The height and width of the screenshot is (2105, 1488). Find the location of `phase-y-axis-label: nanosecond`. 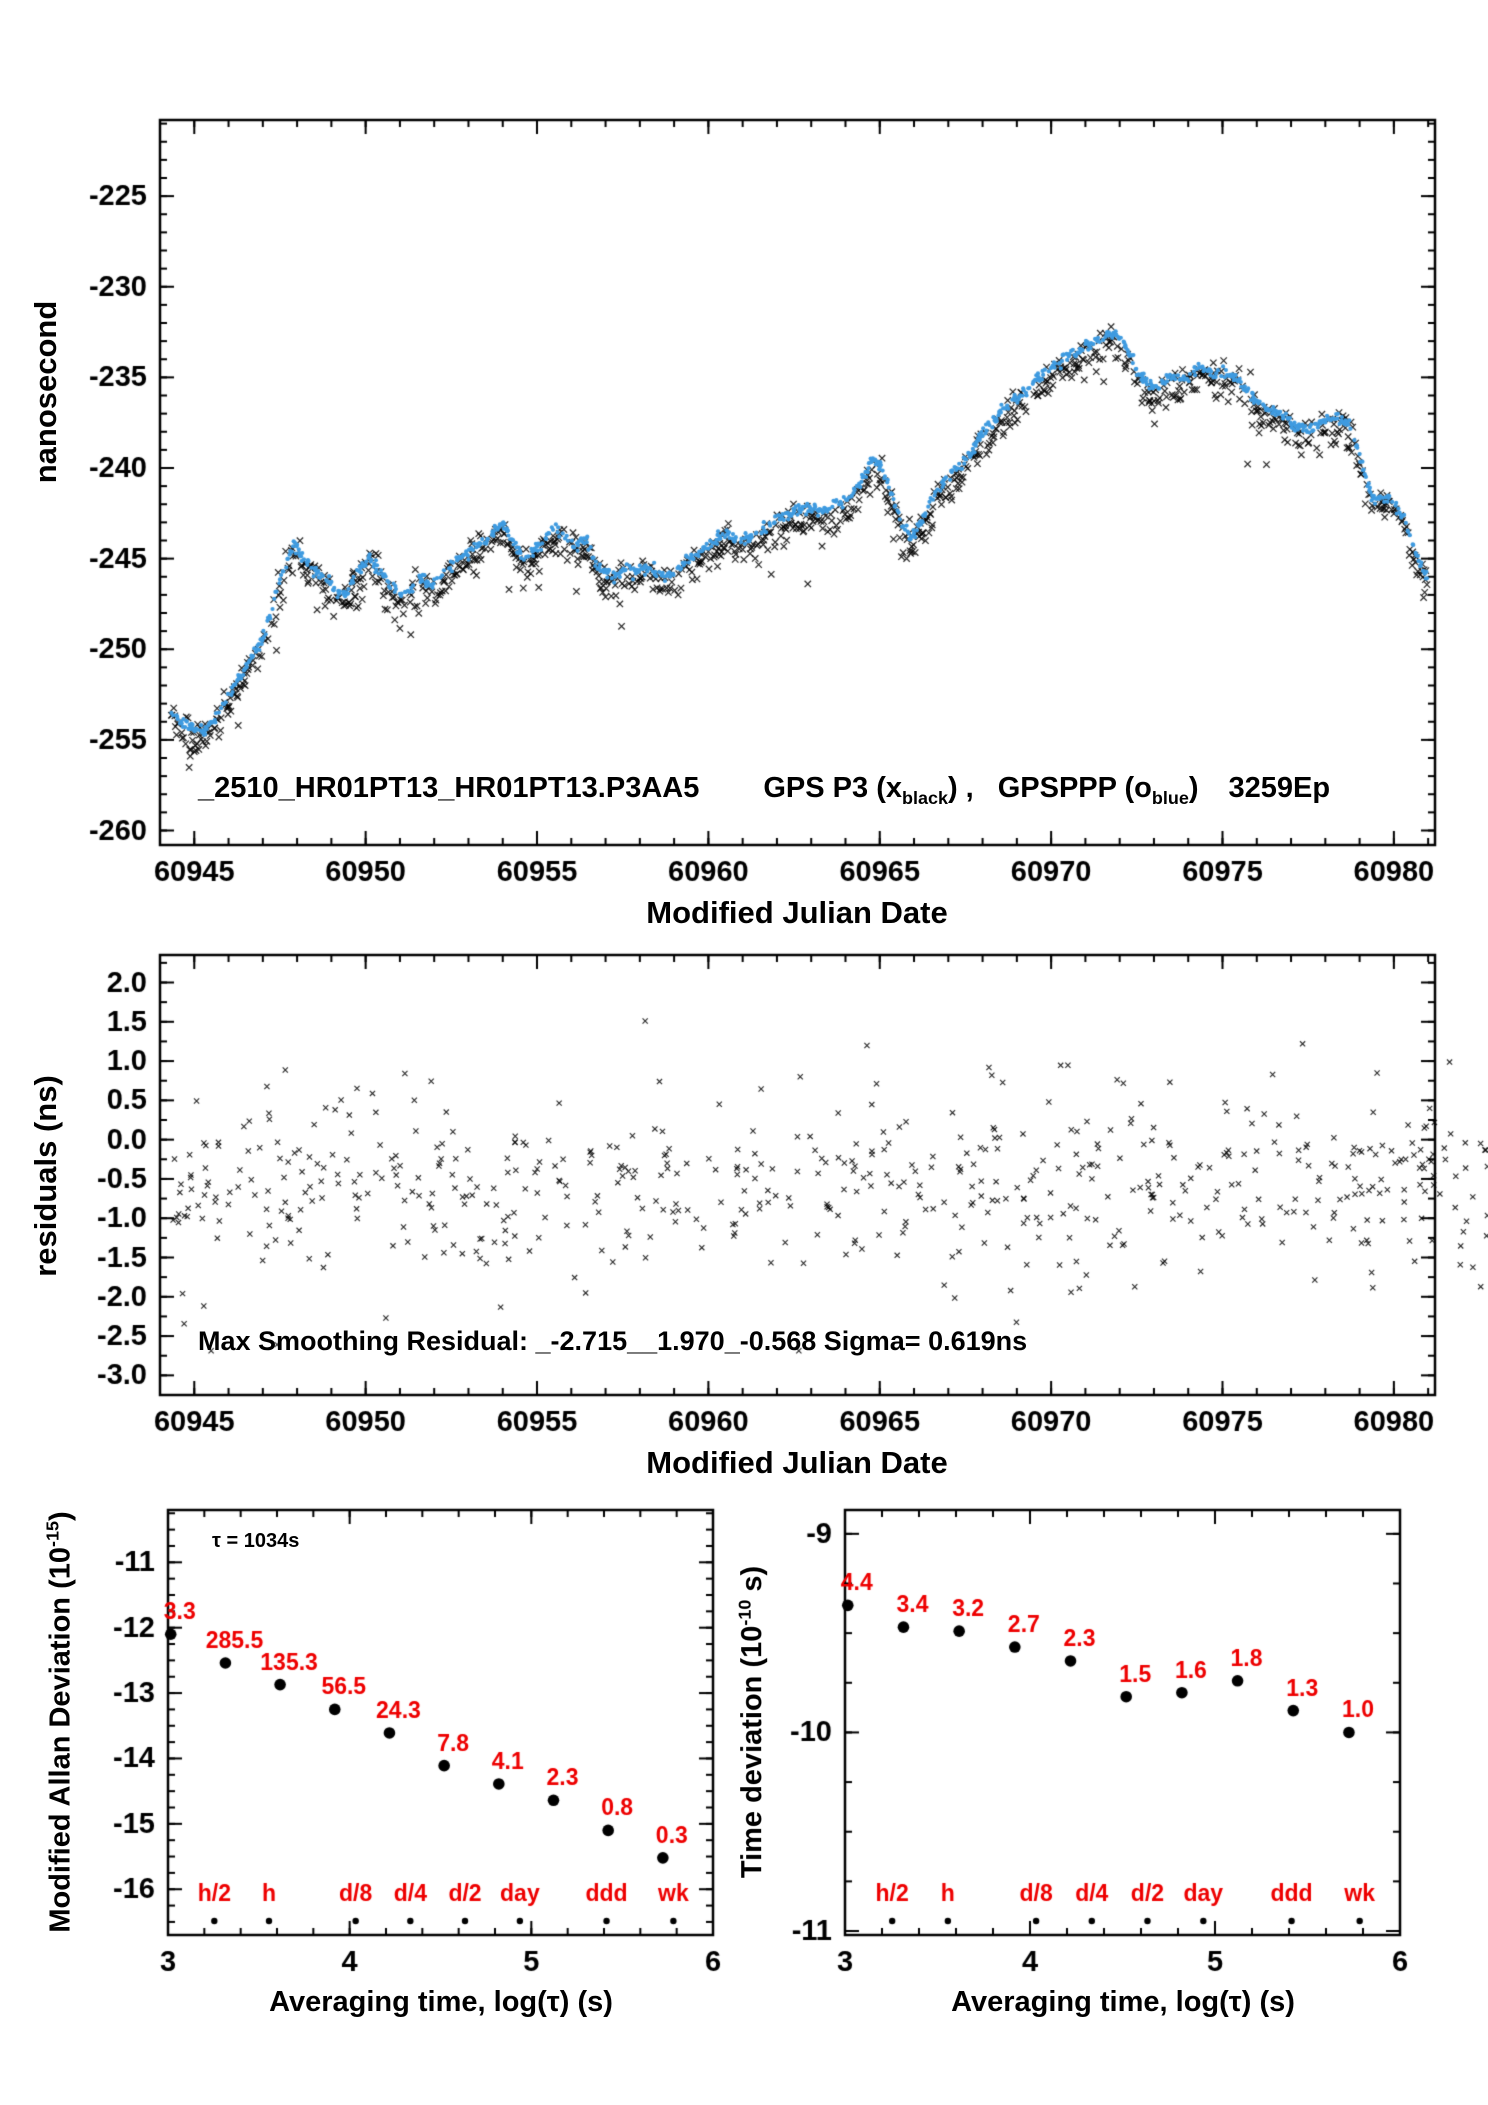

phase-y-axis-label: nanosecond is located at coordinates (45, 392).